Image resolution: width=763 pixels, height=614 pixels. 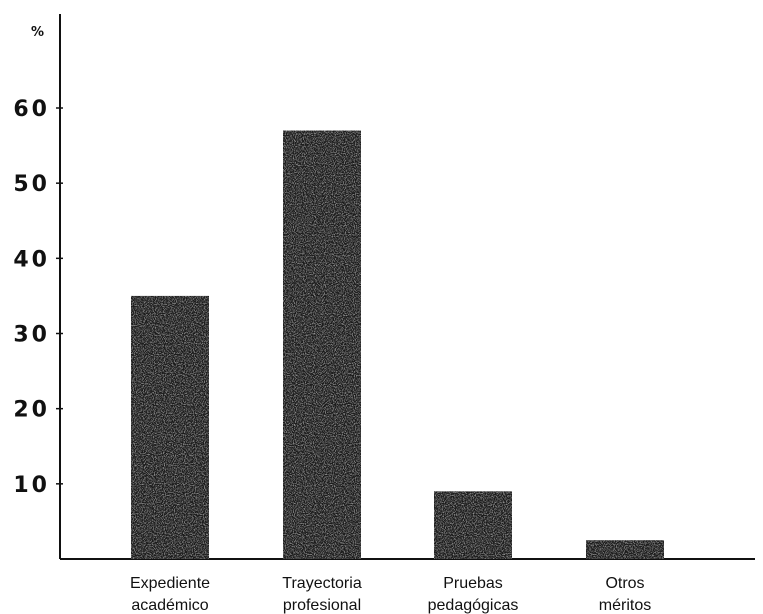 What do you see at coordinates (31, 335) in the screenshot?
I see `y-tick-label: 30` at bounding box center [31, 335].